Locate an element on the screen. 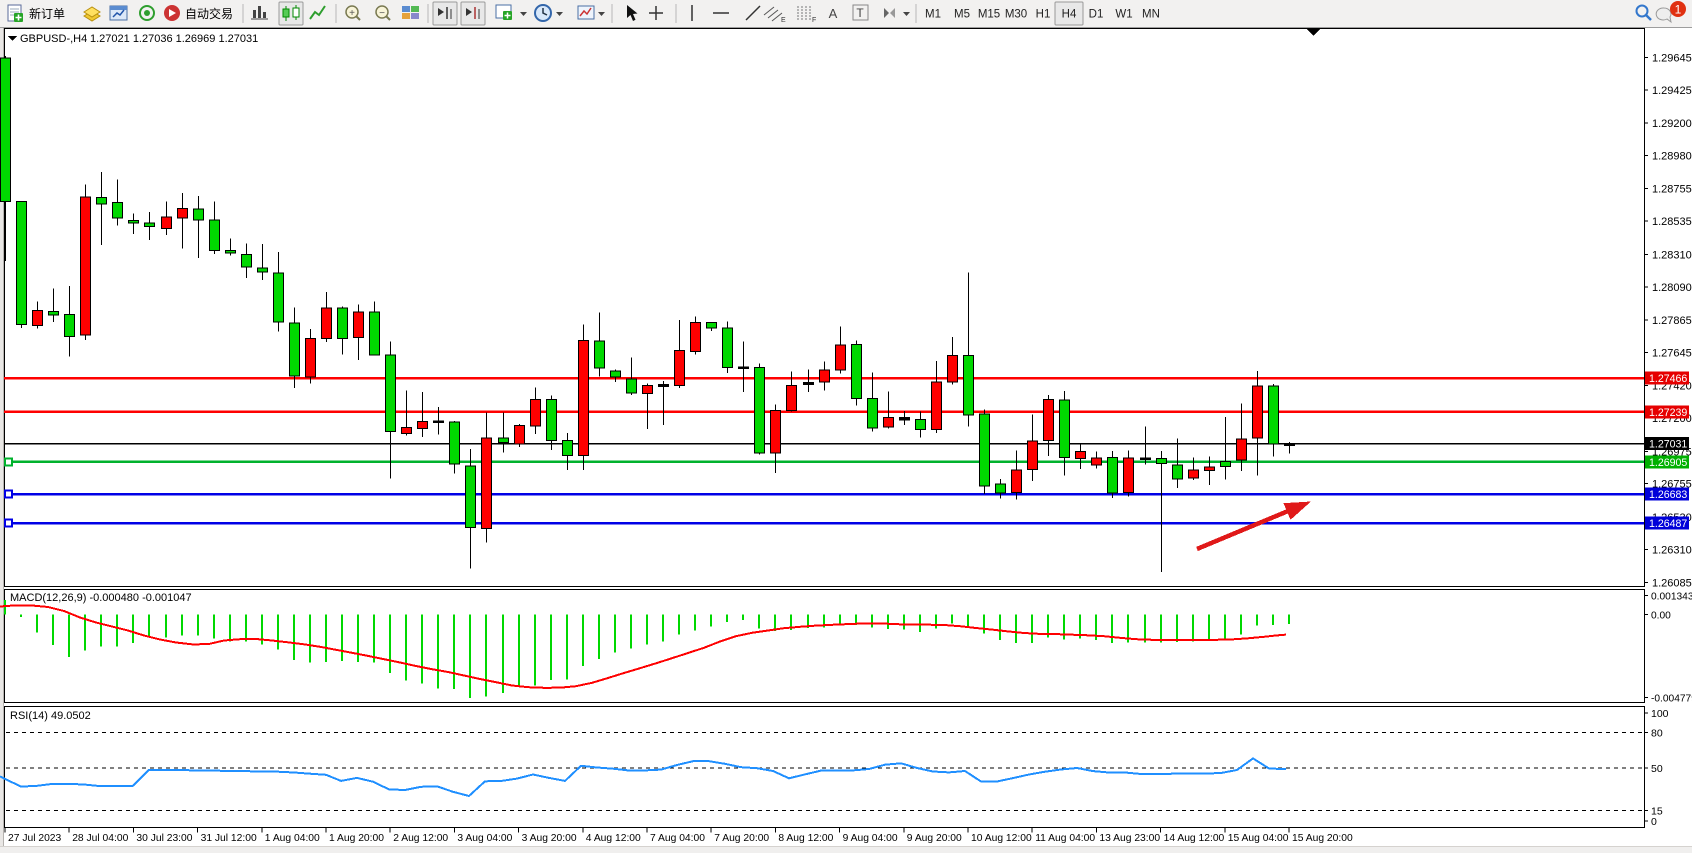 The image size is (1692, 853). svg-text: 100 is located at coordinates (1660, 714).